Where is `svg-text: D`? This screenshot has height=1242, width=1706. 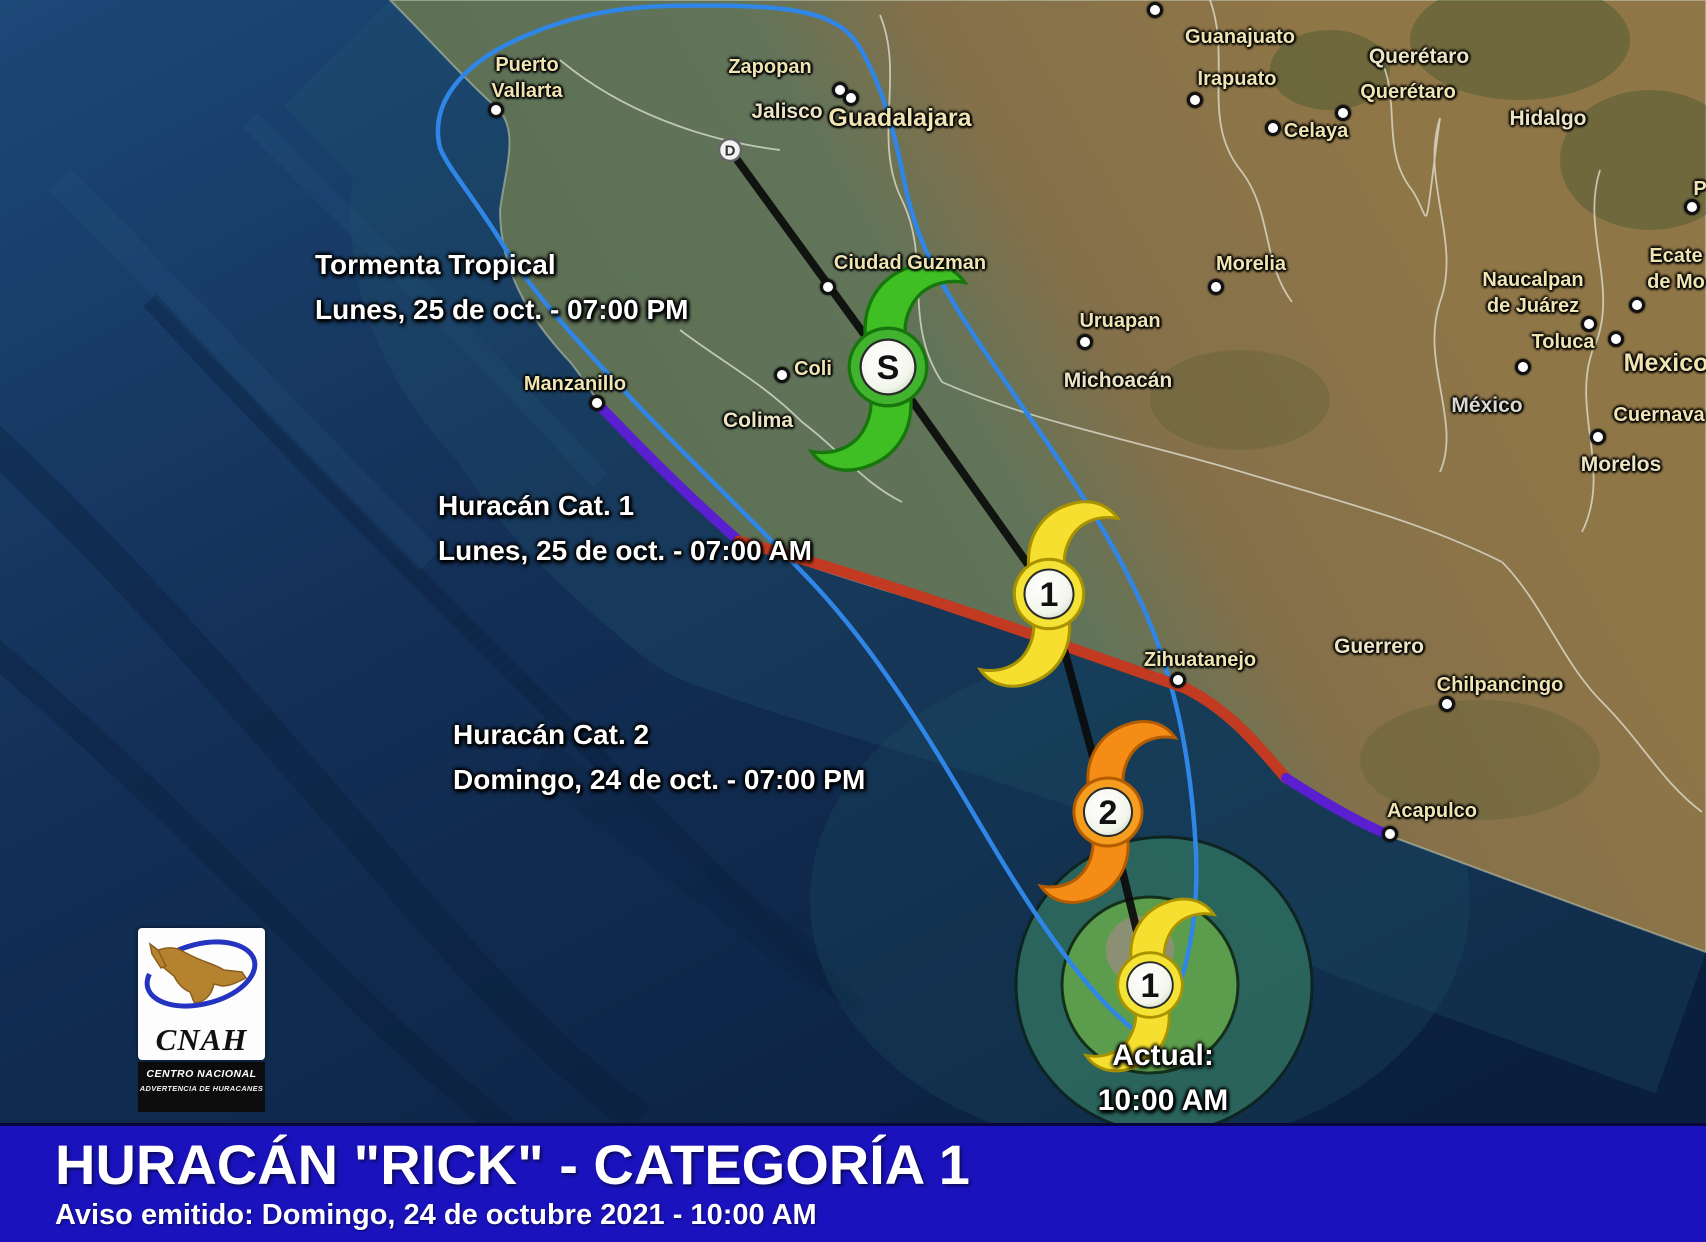 svg-text: D is located at coordinates (730, 151).